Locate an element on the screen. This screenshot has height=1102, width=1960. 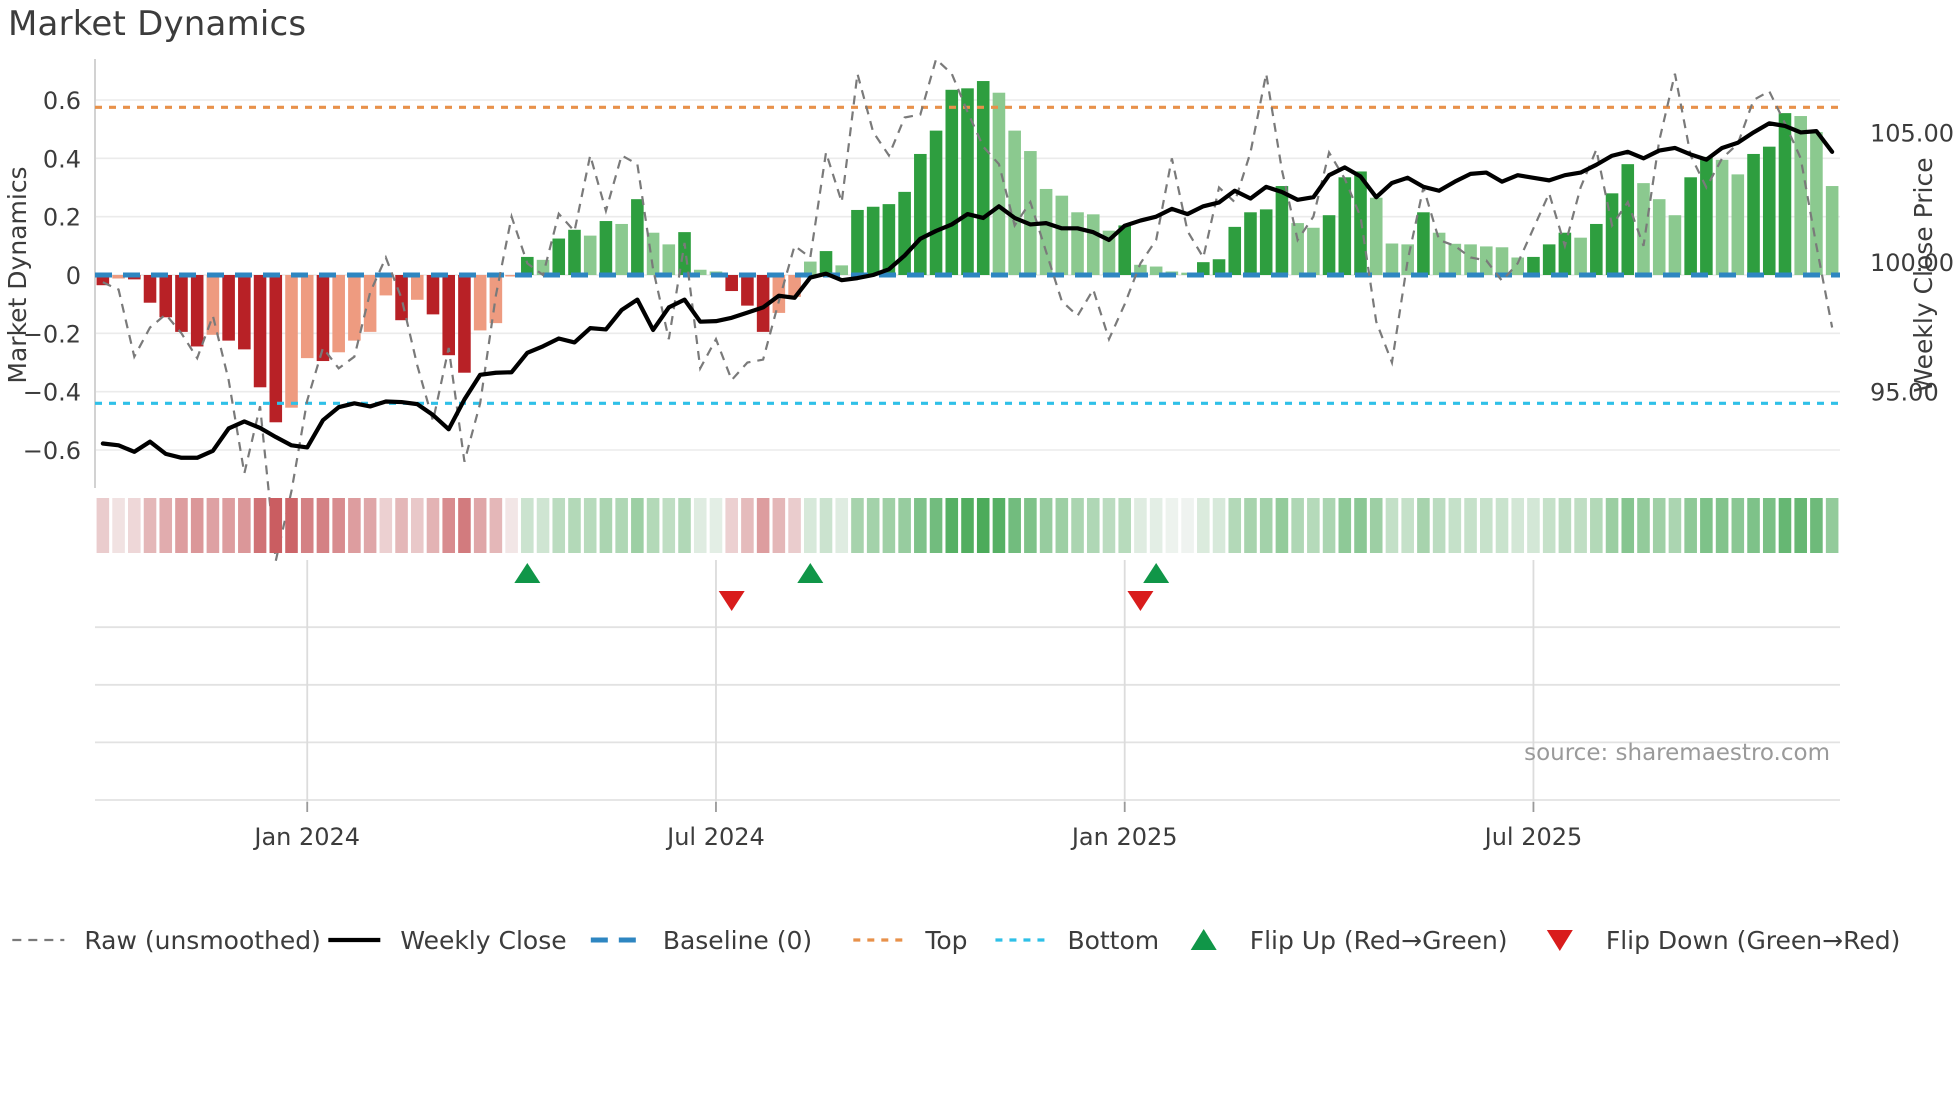
y-tick-label: 0 is located at coordinates (73, 276).